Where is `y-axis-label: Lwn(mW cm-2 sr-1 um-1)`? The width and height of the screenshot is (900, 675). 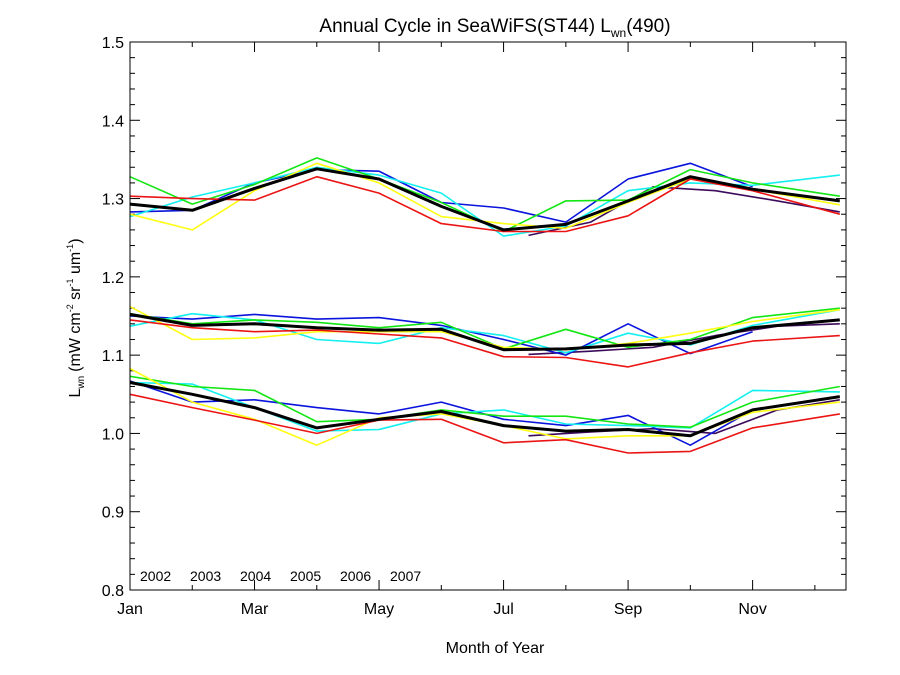 y-axis-label: Lwn(mW cm-2 sr-1 um-1) is located at coordinates (76, 317).